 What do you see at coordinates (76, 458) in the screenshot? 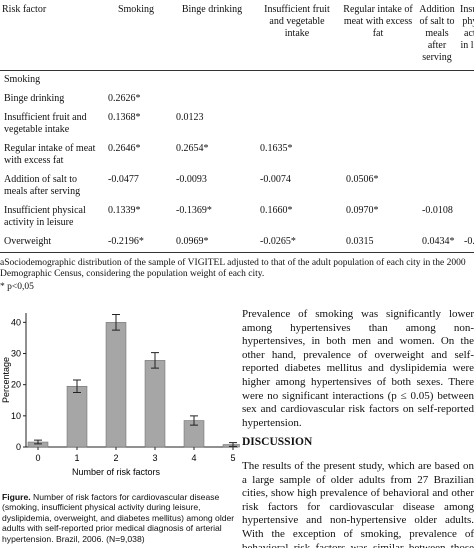
I see `x-tick-label: 1` at bounding box center [76, 458].